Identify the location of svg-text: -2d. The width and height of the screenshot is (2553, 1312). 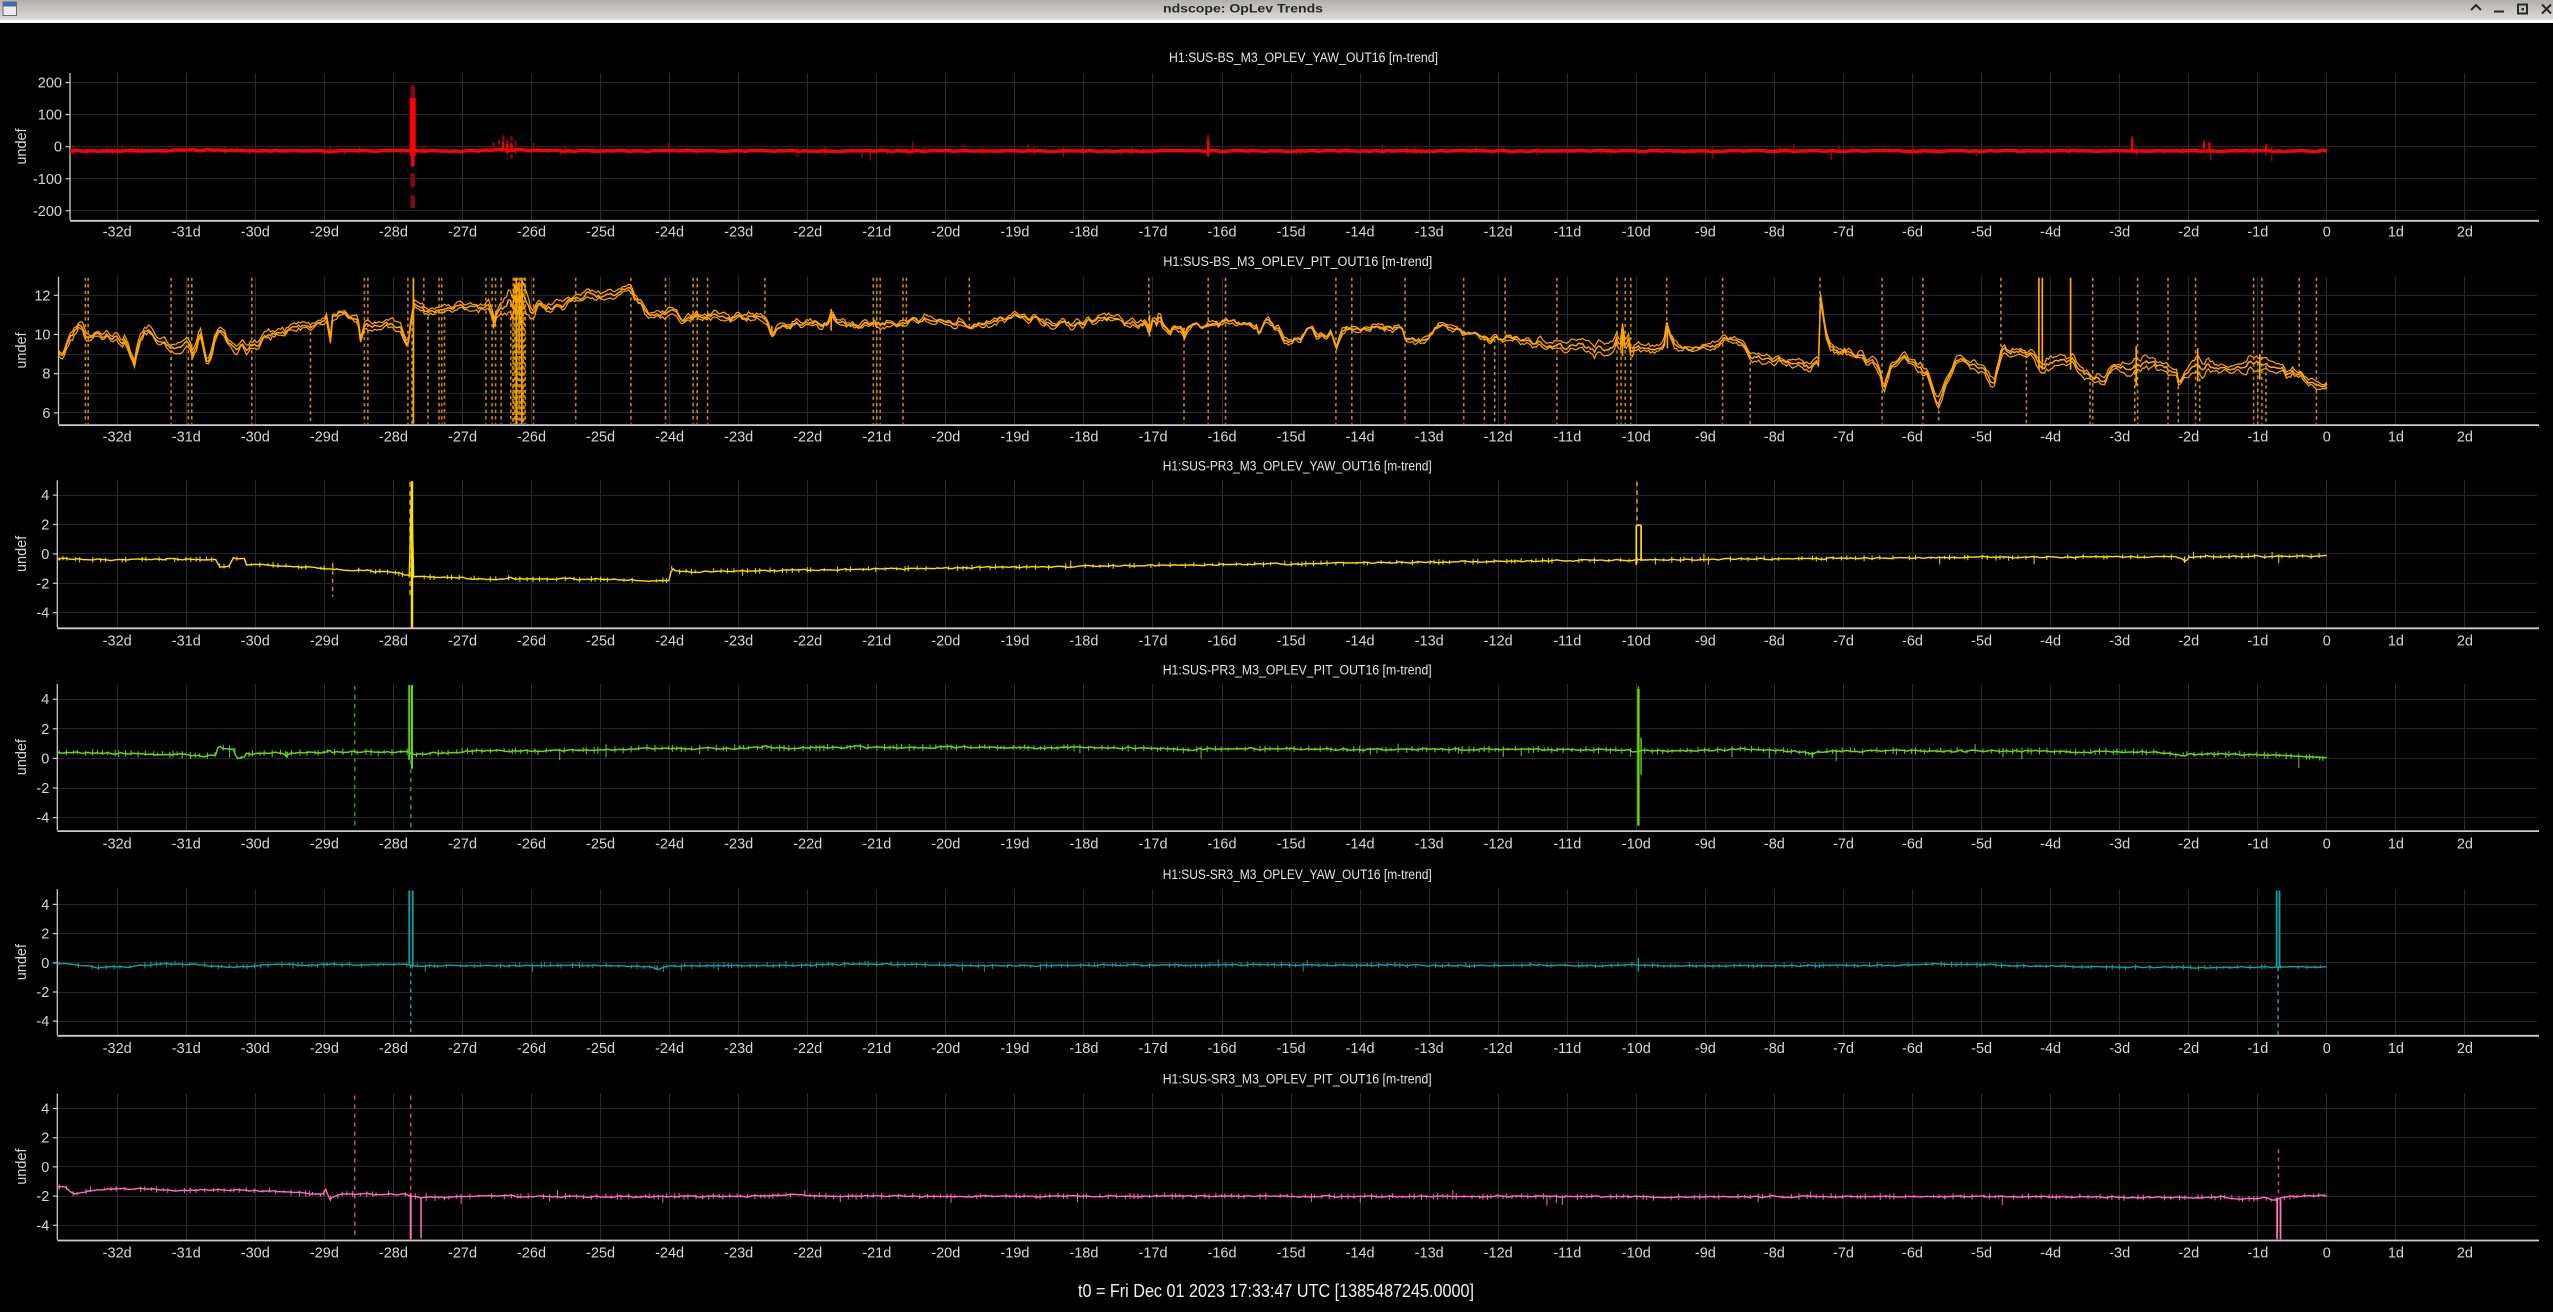
(2188, 845).